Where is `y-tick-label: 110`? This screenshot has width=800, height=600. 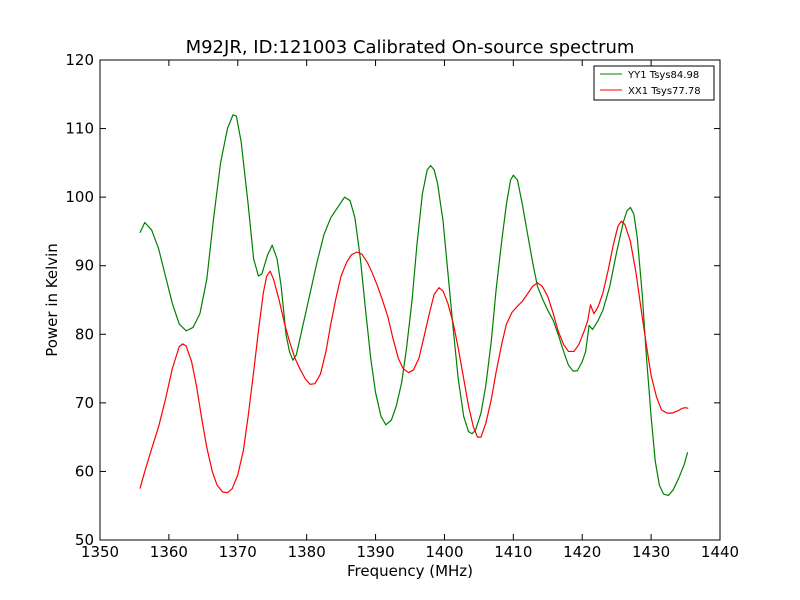 y-tick-label: 110 is located at coordinates (79, 129).